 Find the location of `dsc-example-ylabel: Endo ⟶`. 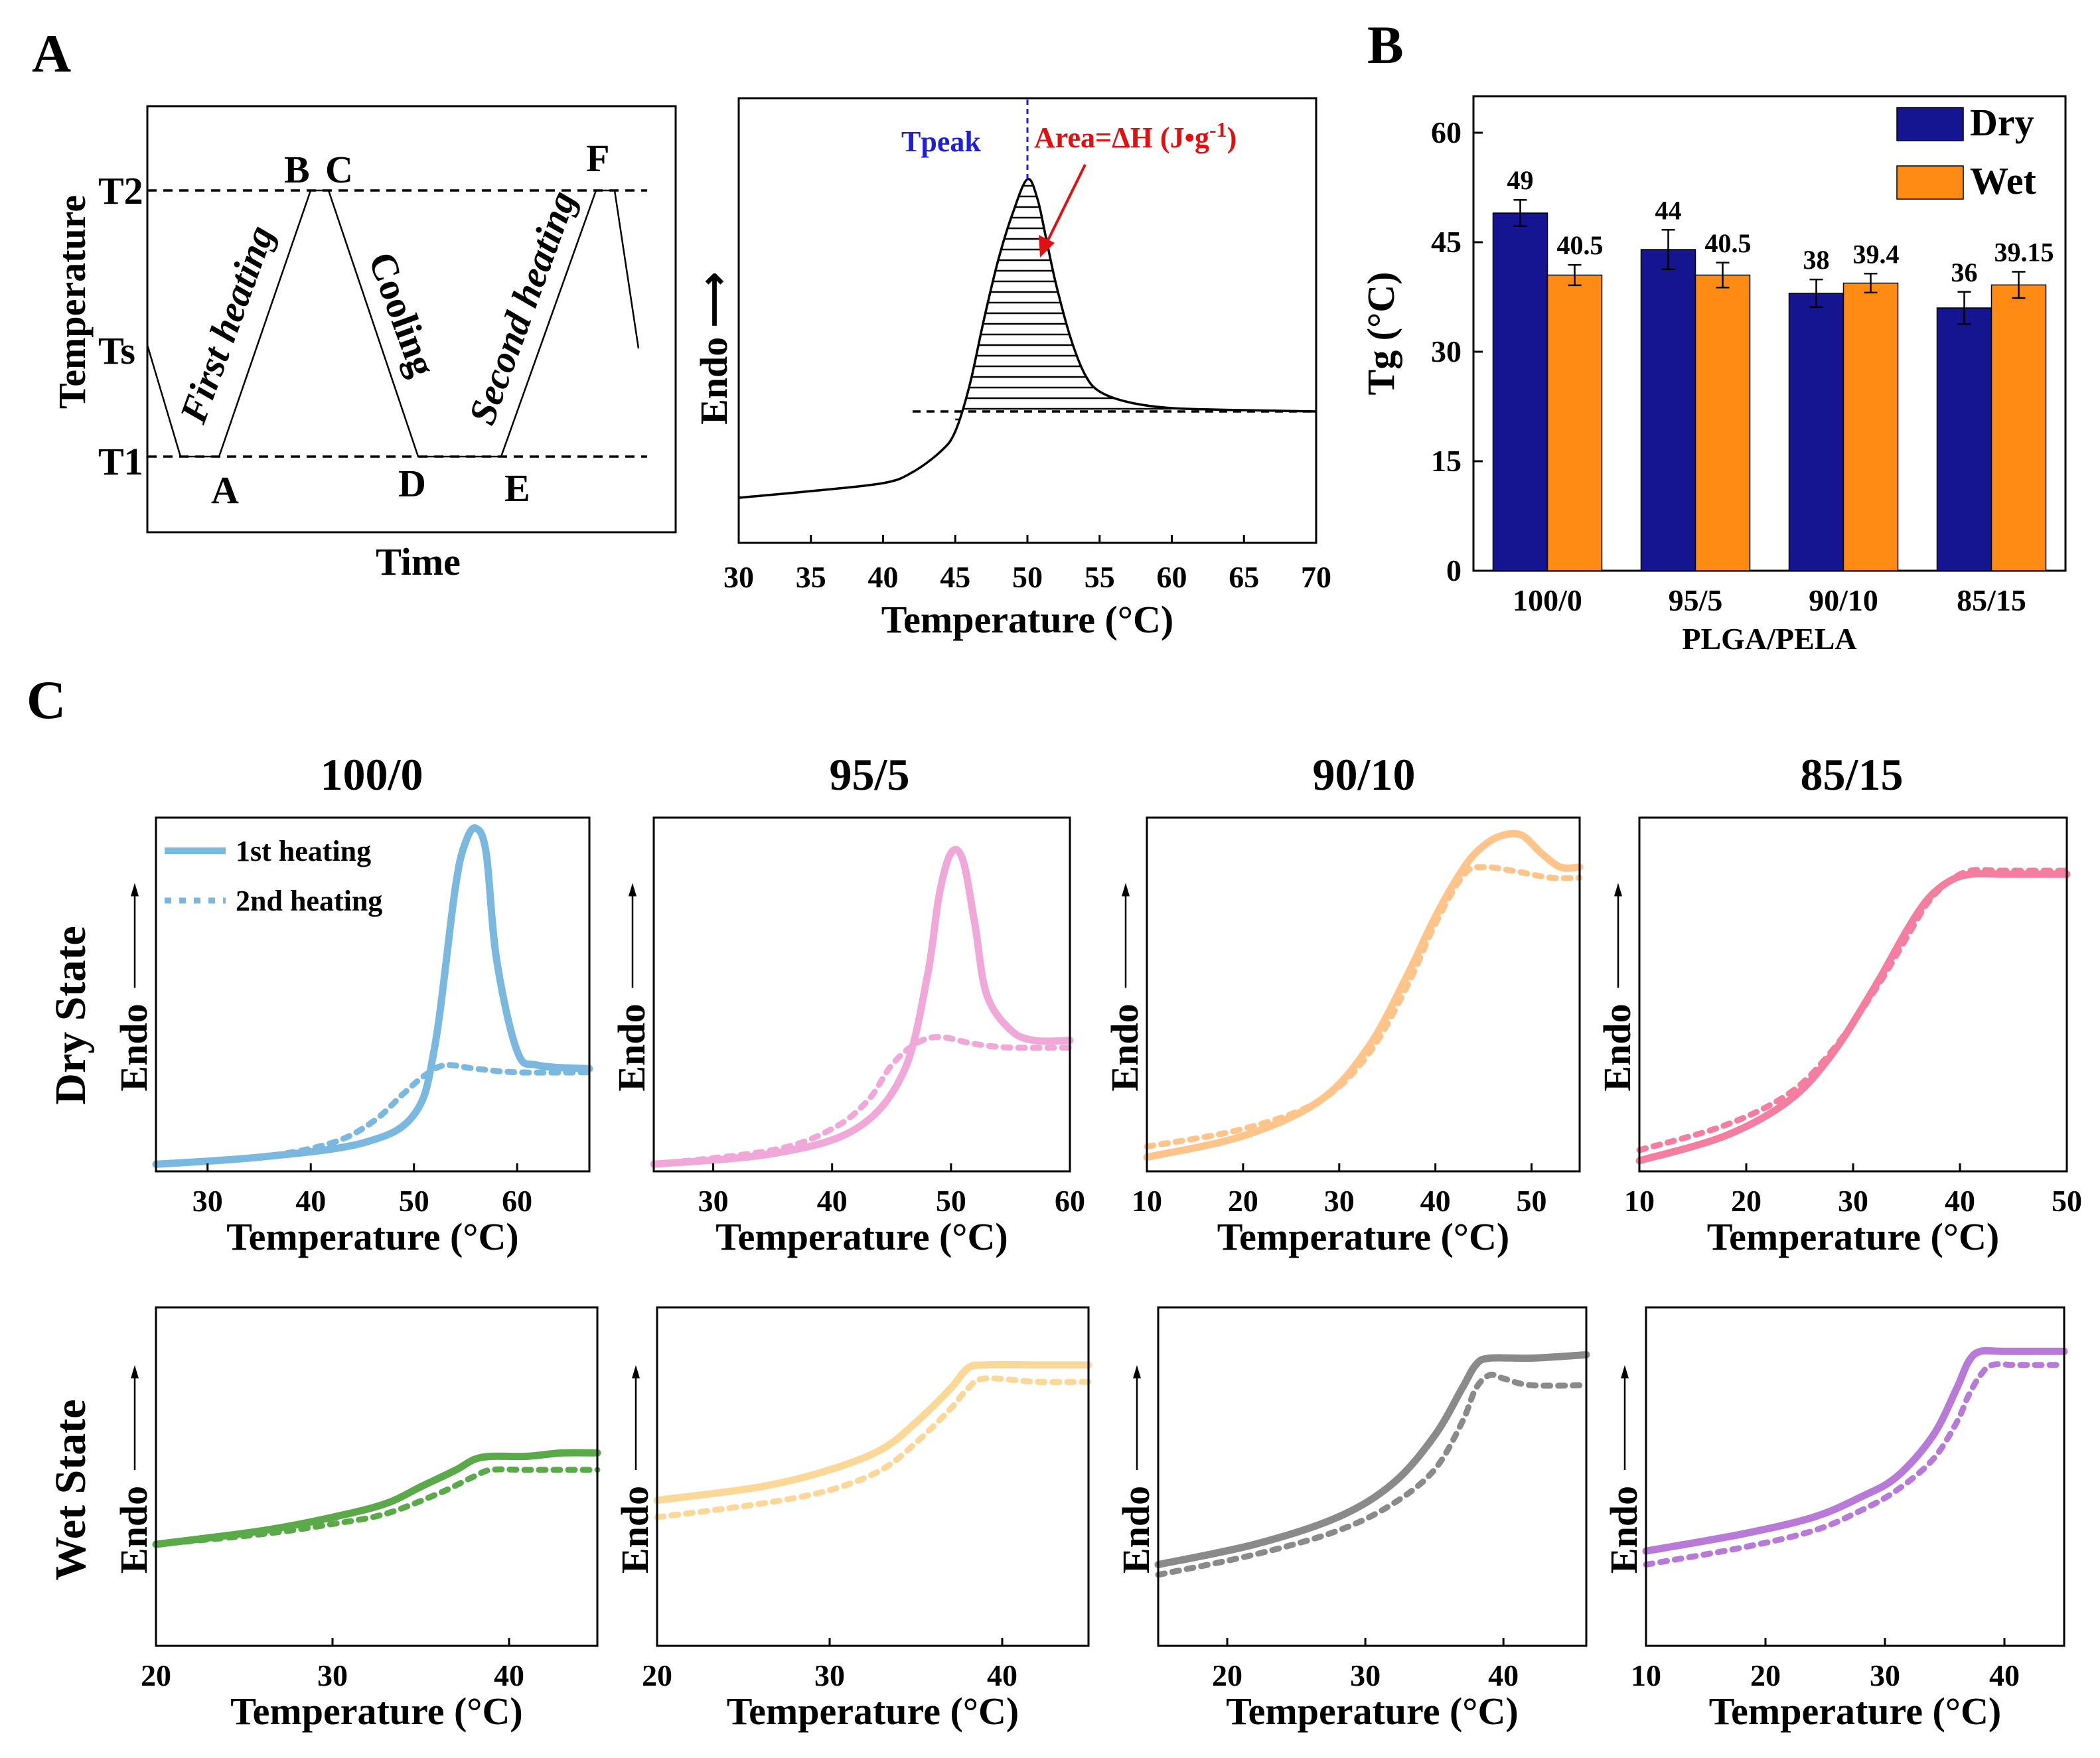

dsc-example-ylabel: Endo ⟶ is located at coordinates (713, 348).